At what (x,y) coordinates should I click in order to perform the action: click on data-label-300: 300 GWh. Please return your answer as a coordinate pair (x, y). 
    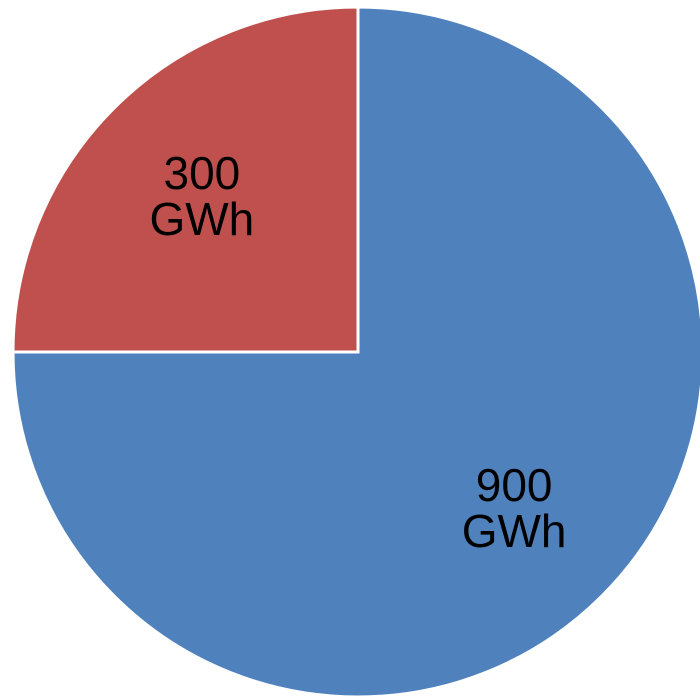
    Looking at the image, I should click on (201, 196).